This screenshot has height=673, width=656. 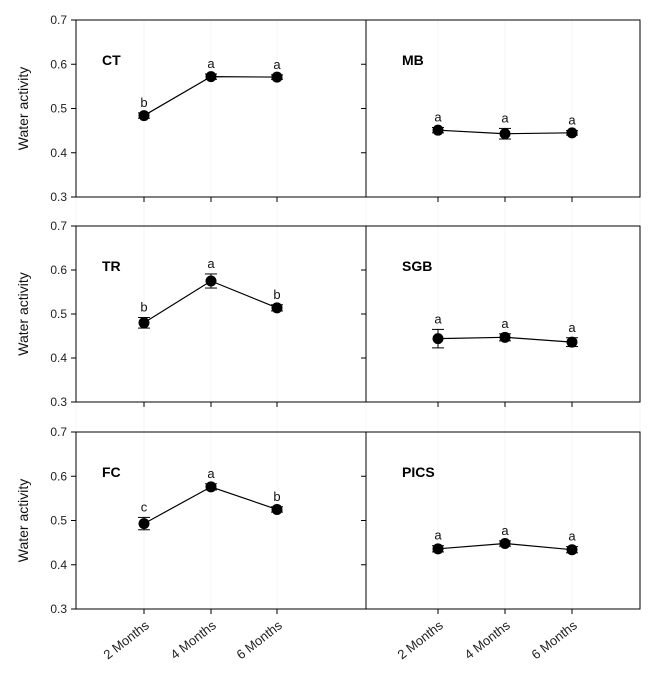 What do you see at coordinates (418, 472) in the screenshot?
I see `panel-label: PICS` at bounding box center [418, 472].